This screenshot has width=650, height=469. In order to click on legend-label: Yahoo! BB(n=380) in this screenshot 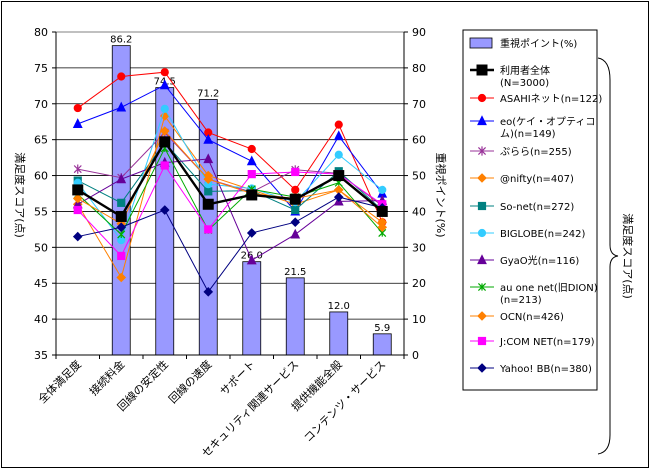, I will do `click(545, 369)`.